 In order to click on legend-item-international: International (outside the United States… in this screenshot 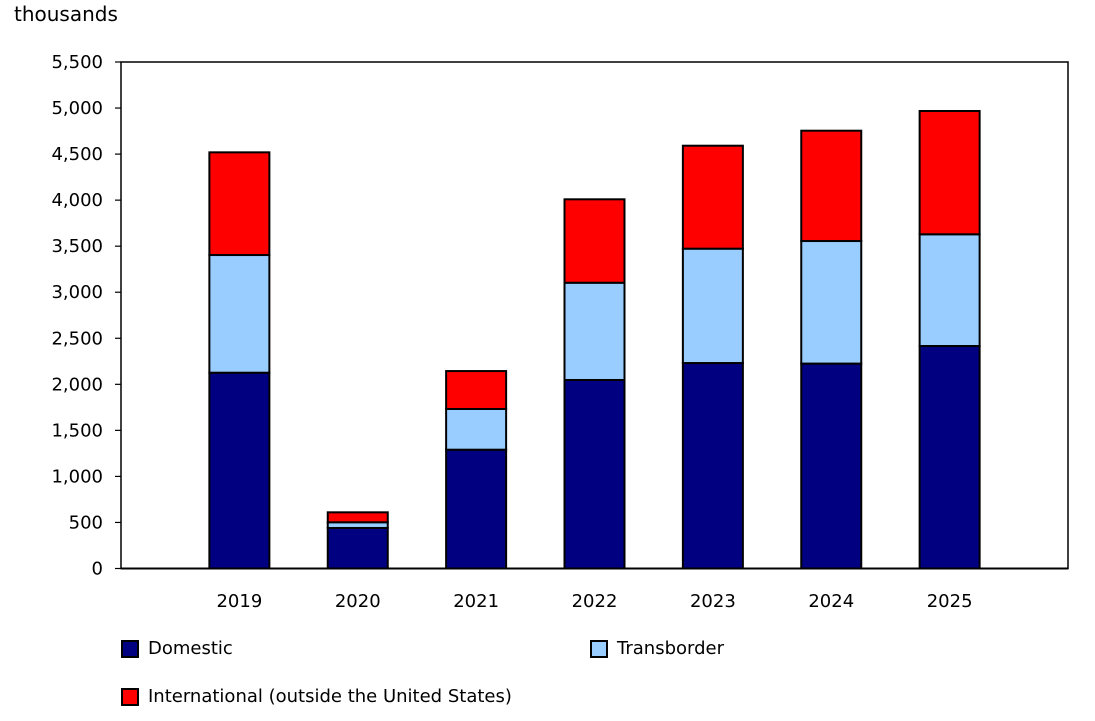, I will do `click(316, 696)`.